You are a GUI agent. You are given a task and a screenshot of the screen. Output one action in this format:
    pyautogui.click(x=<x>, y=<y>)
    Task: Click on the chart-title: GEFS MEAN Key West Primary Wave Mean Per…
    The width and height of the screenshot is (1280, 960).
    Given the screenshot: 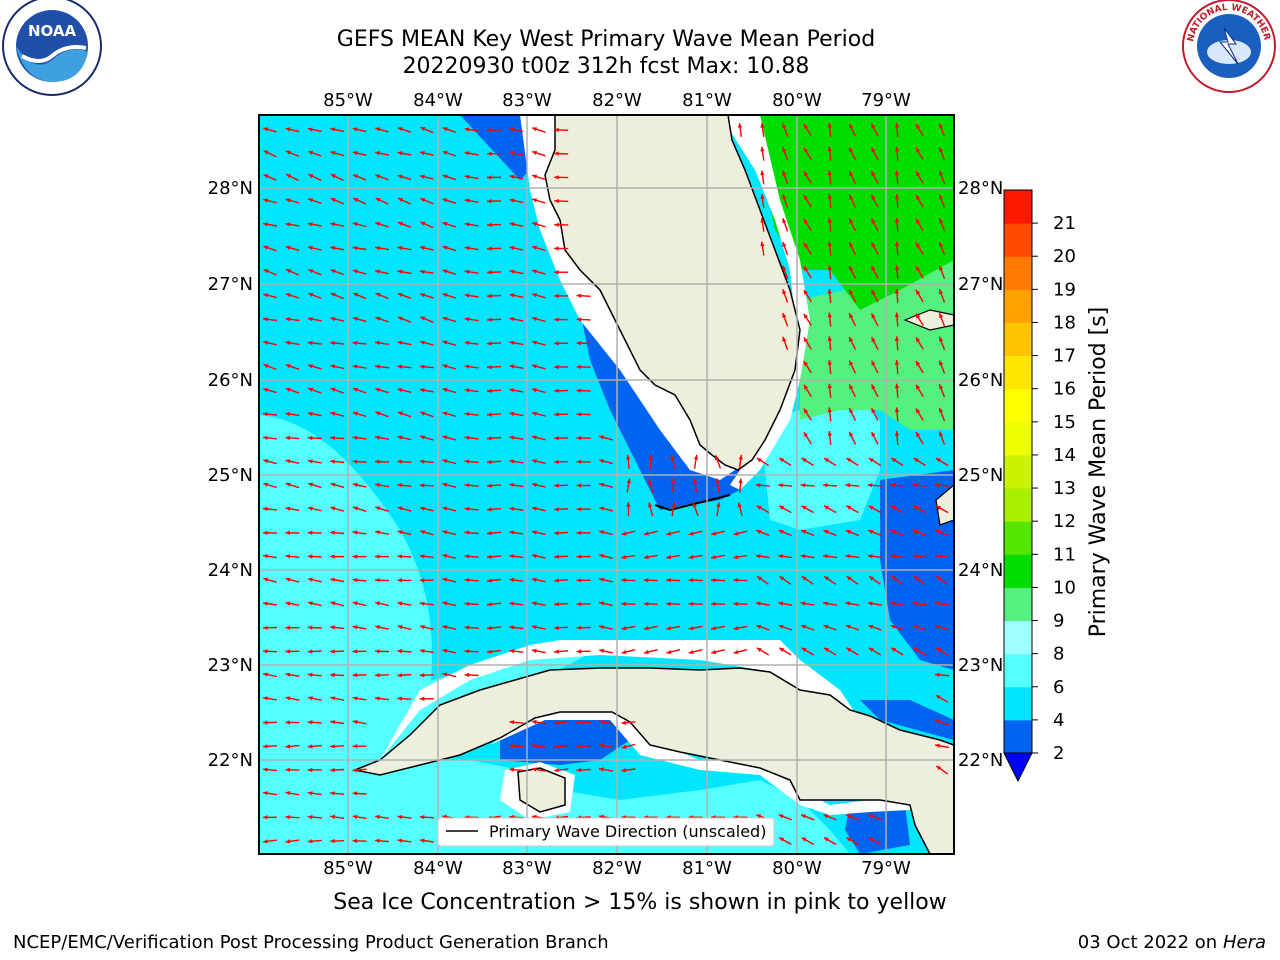 What is the action you would take?
    pyautogui.click(x=606, y=39)
    